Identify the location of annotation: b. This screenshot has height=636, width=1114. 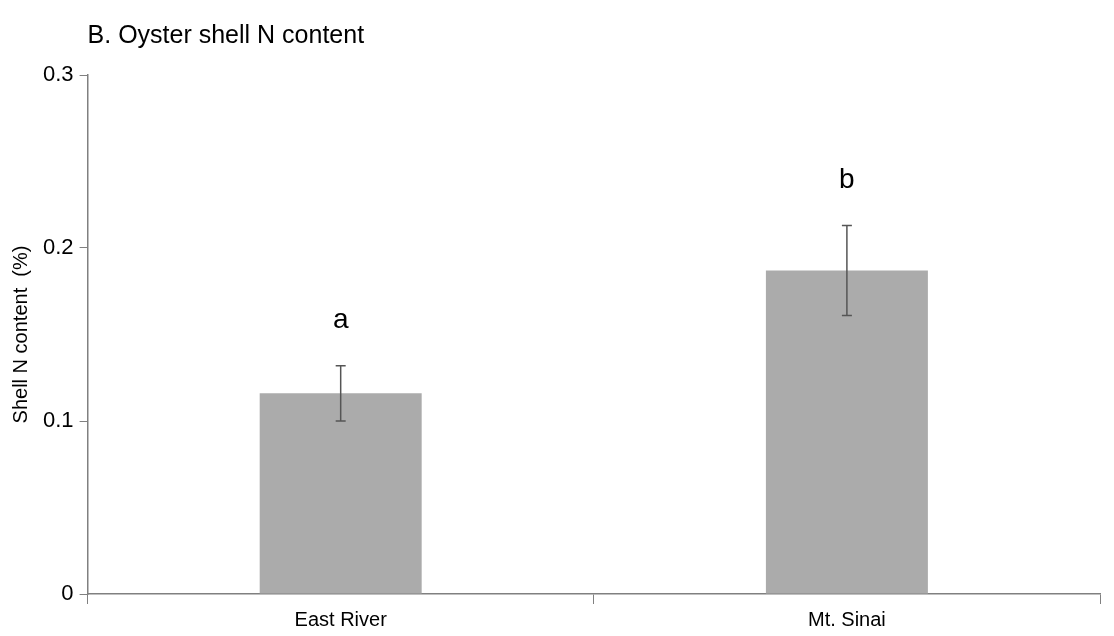
(847, 179).